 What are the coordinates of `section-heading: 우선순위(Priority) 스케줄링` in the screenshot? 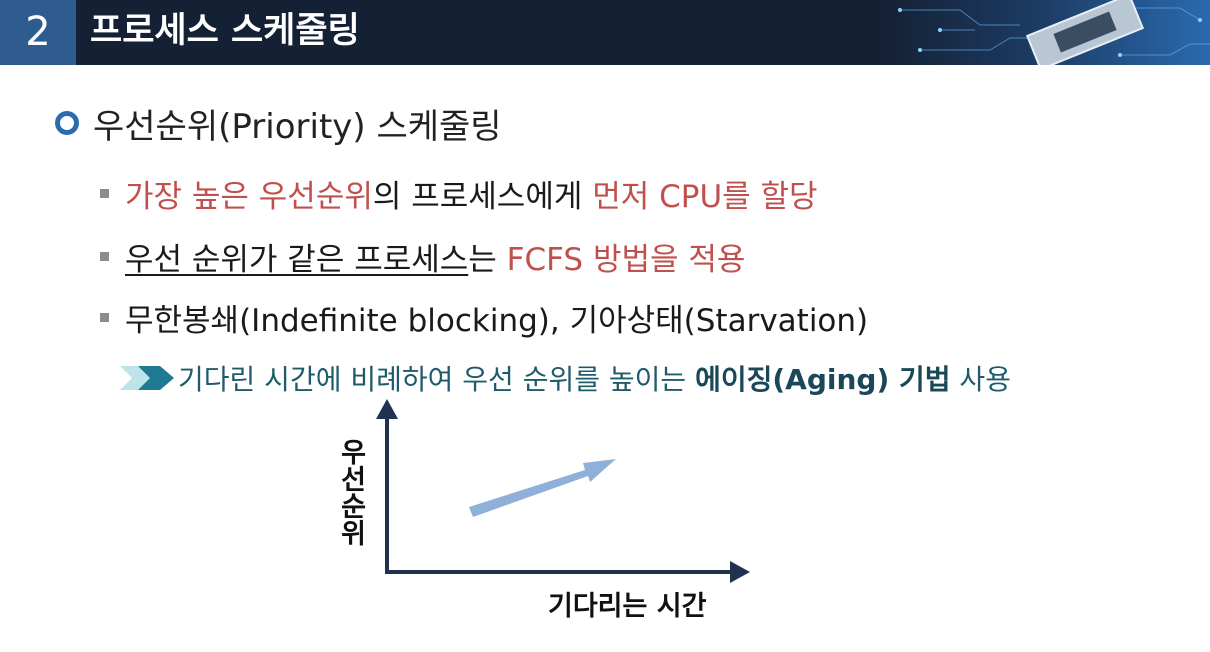 It's located at (278, 123).